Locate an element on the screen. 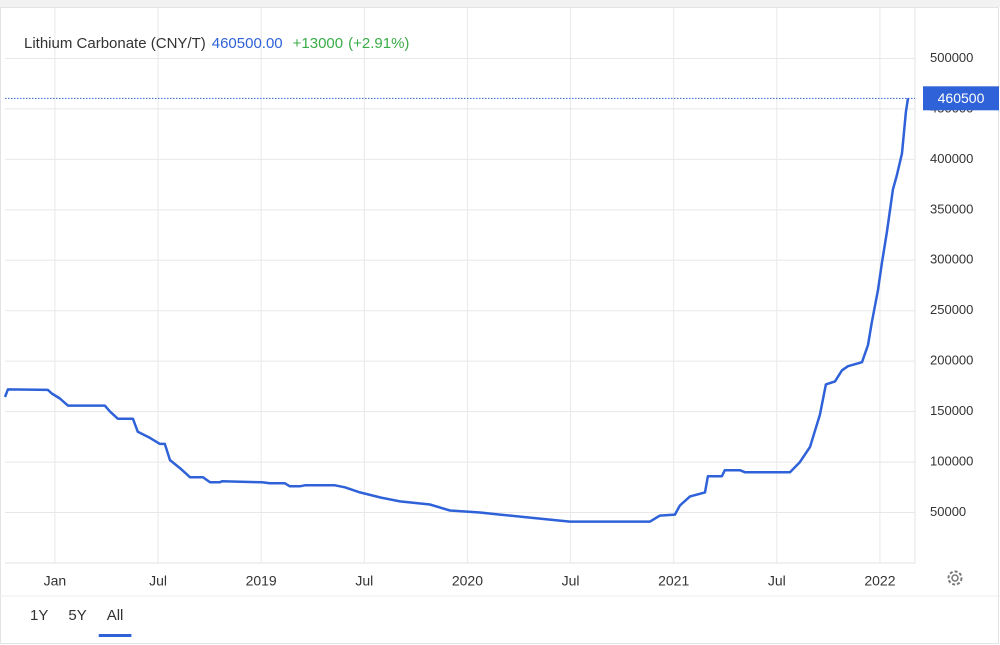  chart-title: Lithium Carbonate (CNY/T) is located at coordinates (115, 43).